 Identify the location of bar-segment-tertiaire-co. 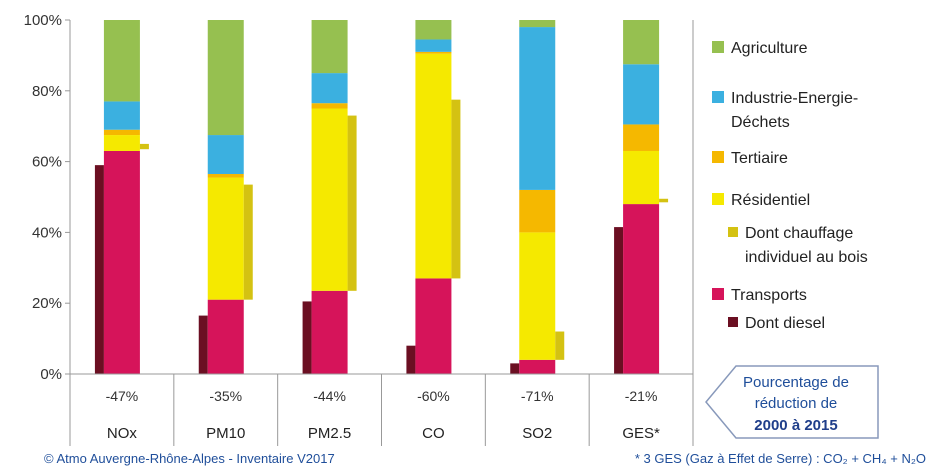
(433, 52).